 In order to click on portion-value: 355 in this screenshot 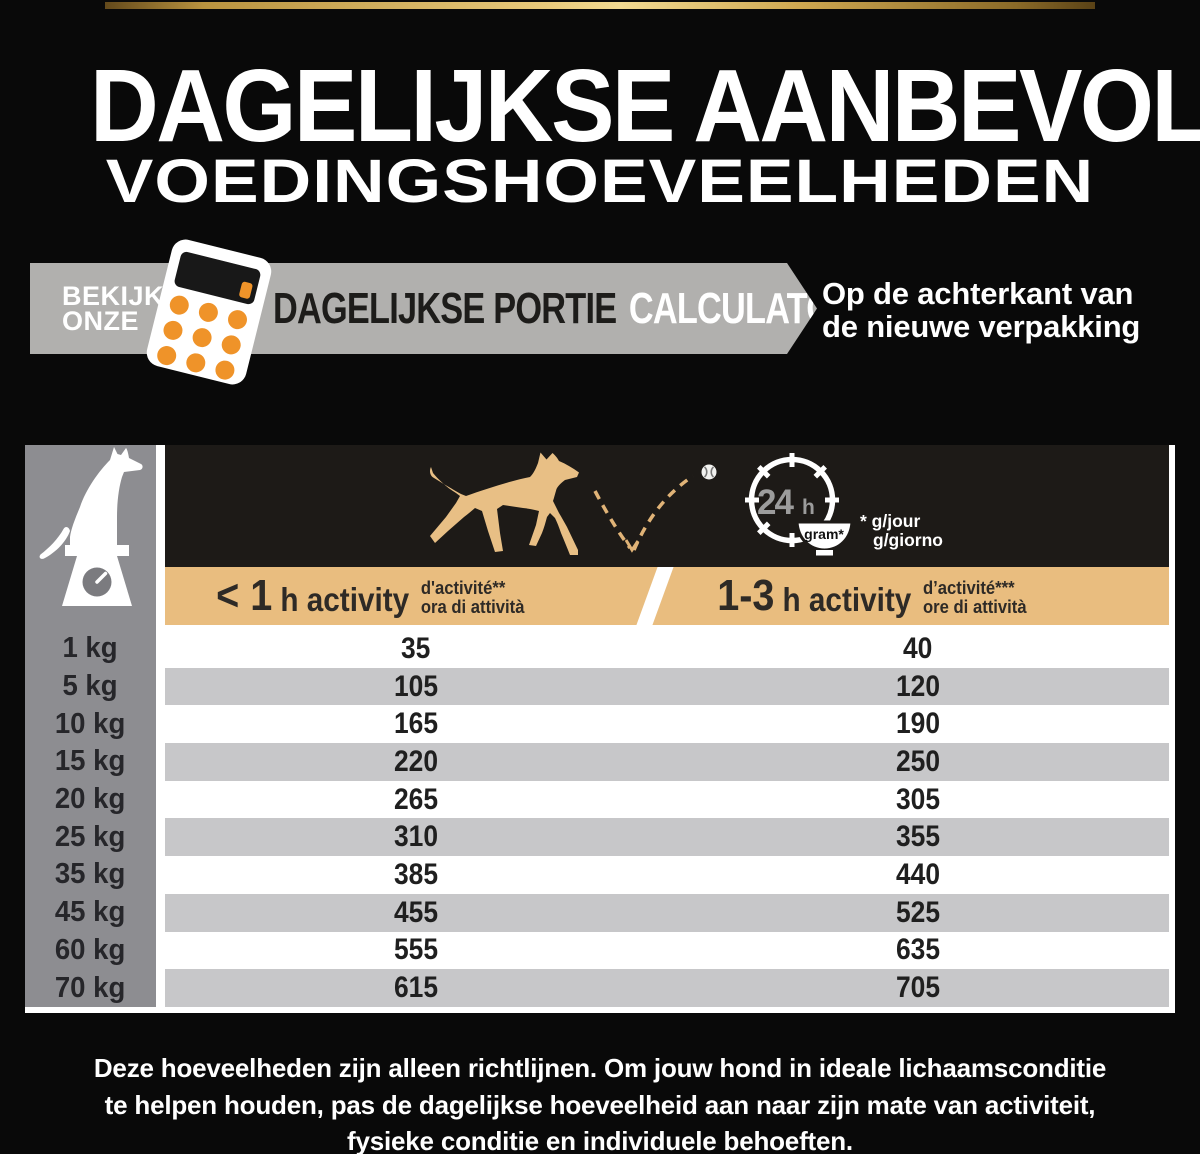, I will do `click(918, 837)`.